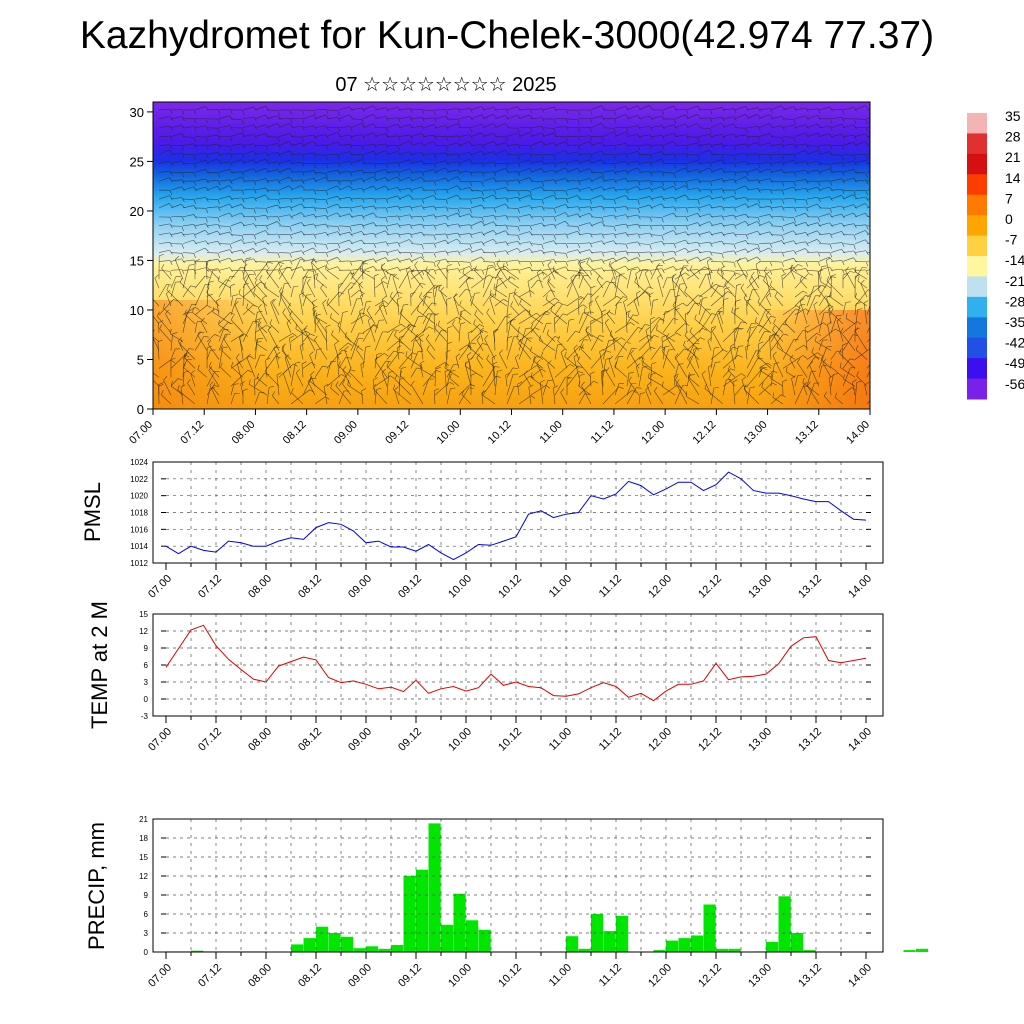 The image size is (1024, 1024). Describe the element at coordinates (710, 740) in the screenshot. I see `x-tick-label: 12.12` at that location.